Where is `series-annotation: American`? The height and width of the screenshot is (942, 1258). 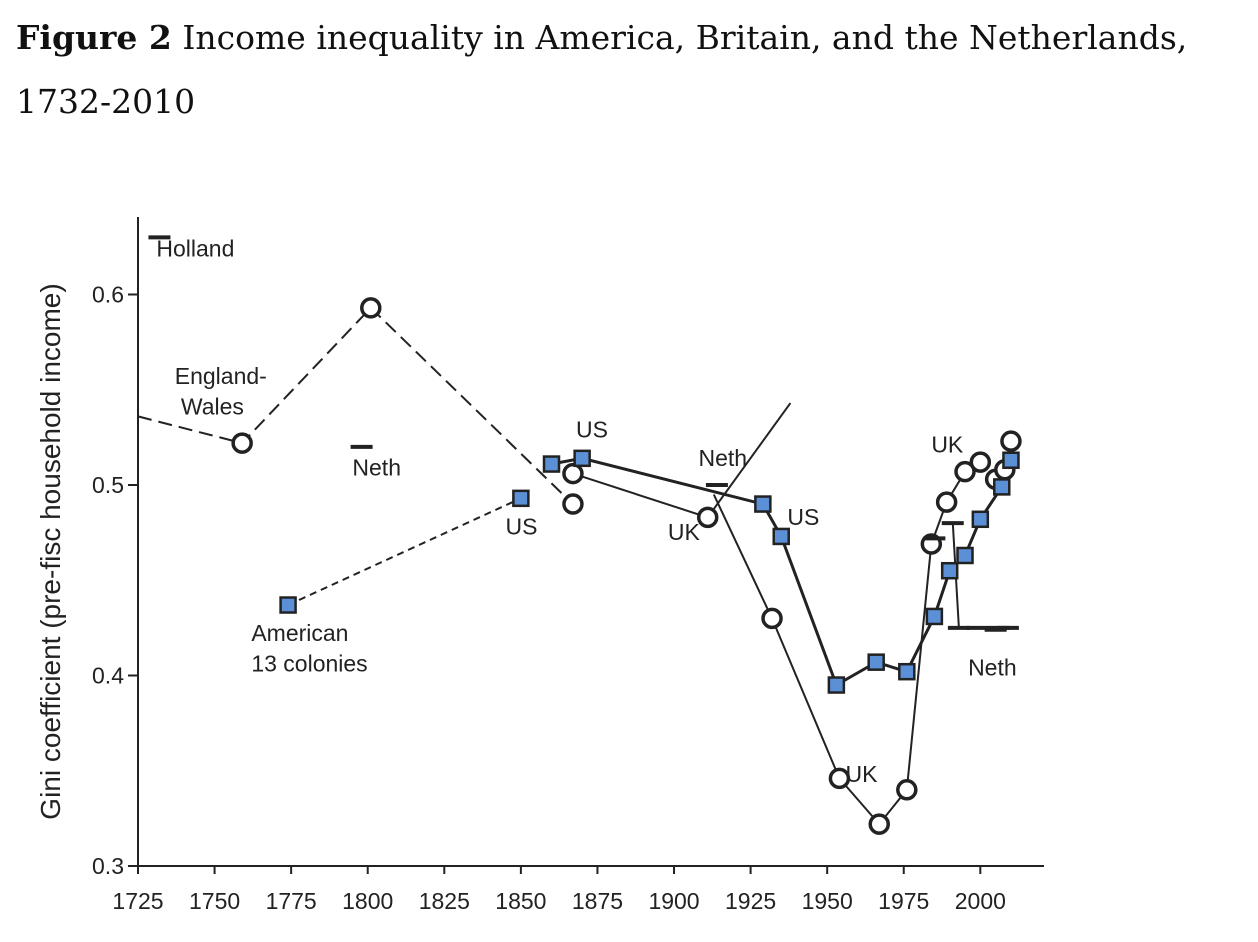
series-annotation: American is located at coordinates (299, 633).